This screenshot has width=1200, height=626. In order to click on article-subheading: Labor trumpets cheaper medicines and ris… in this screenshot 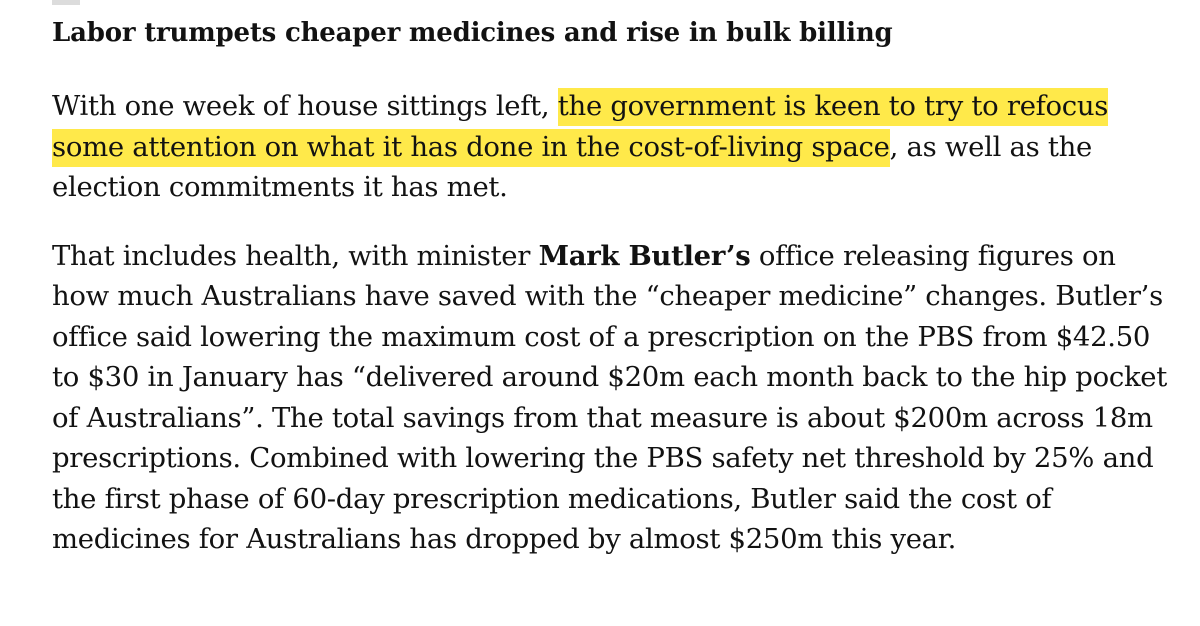, I will do `click(472, 33)`.